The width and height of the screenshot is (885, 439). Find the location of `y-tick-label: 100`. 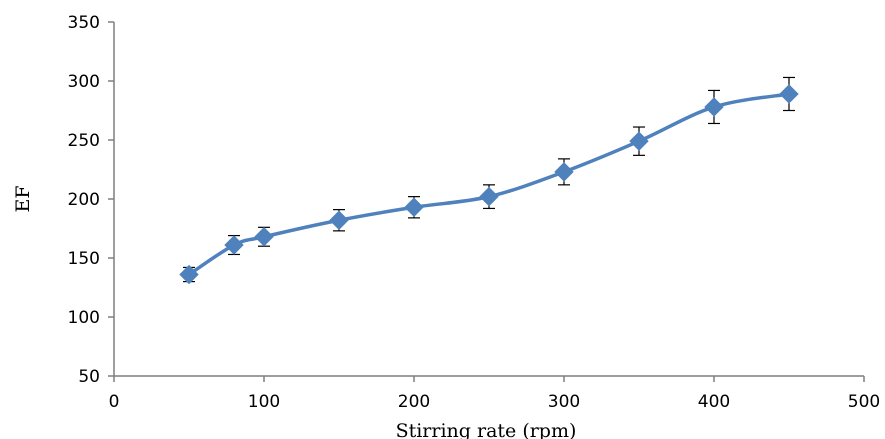

y-tick-label: 100 is located at coordinates (84, 318).